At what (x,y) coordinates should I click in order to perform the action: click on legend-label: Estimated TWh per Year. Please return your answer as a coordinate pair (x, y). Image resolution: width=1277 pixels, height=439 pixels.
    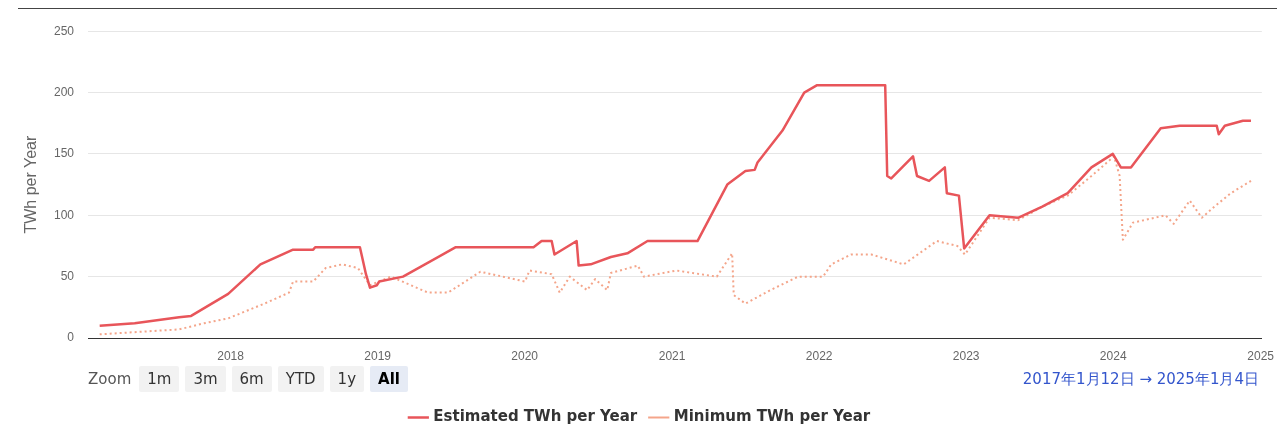
    Looking at the image, I should click on (535, 416).